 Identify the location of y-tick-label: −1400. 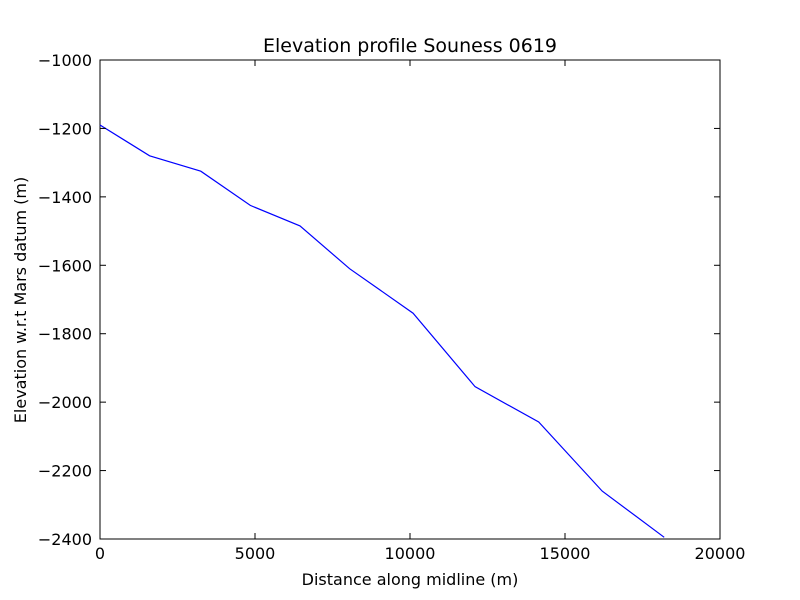
(65, 197).